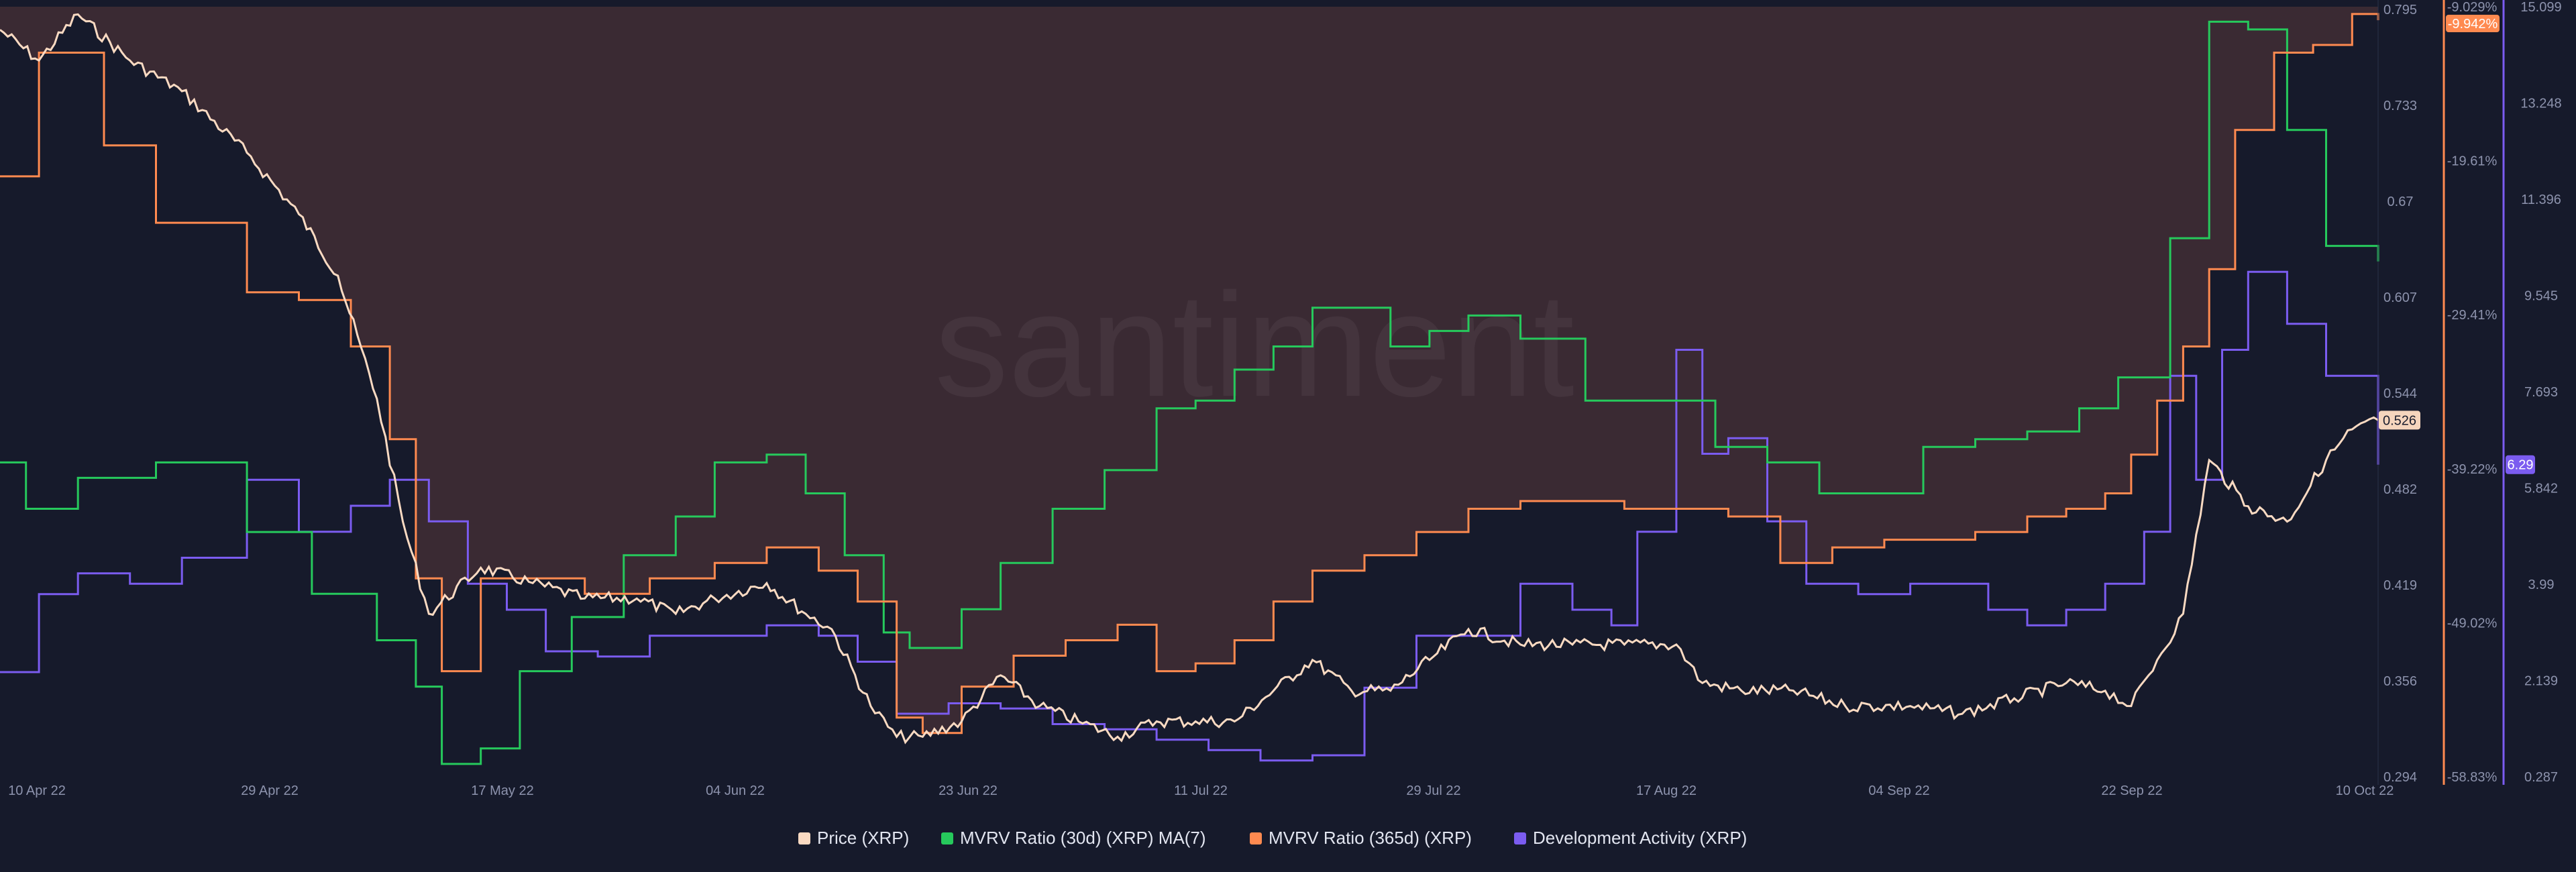 The image size is (2576, 872). I want to click on x-tick-label: 10 Oct 22, so click(2365, 790).